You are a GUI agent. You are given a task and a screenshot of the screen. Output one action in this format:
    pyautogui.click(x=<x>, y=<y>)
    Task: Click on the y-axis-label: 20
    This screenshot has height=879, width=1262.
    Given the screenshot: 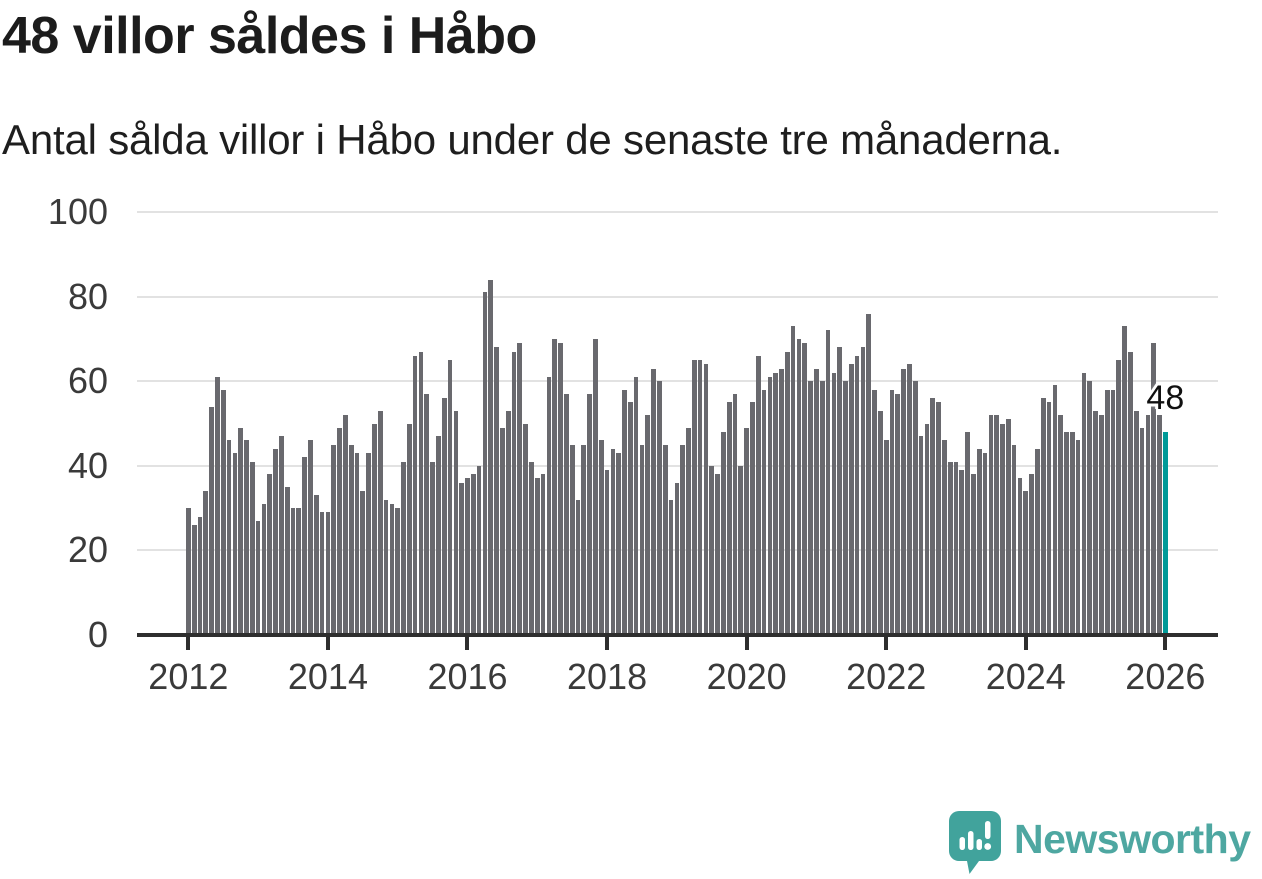 What is the action you would take?
    pyautogui.click(x=87, y=550)
    